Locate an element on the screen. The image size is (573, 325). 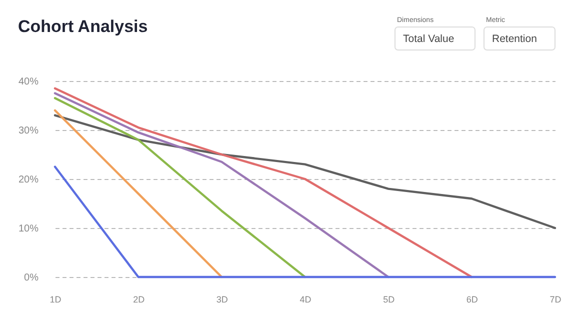
x-tick-label: 7D is located at coordinates (556, 299).